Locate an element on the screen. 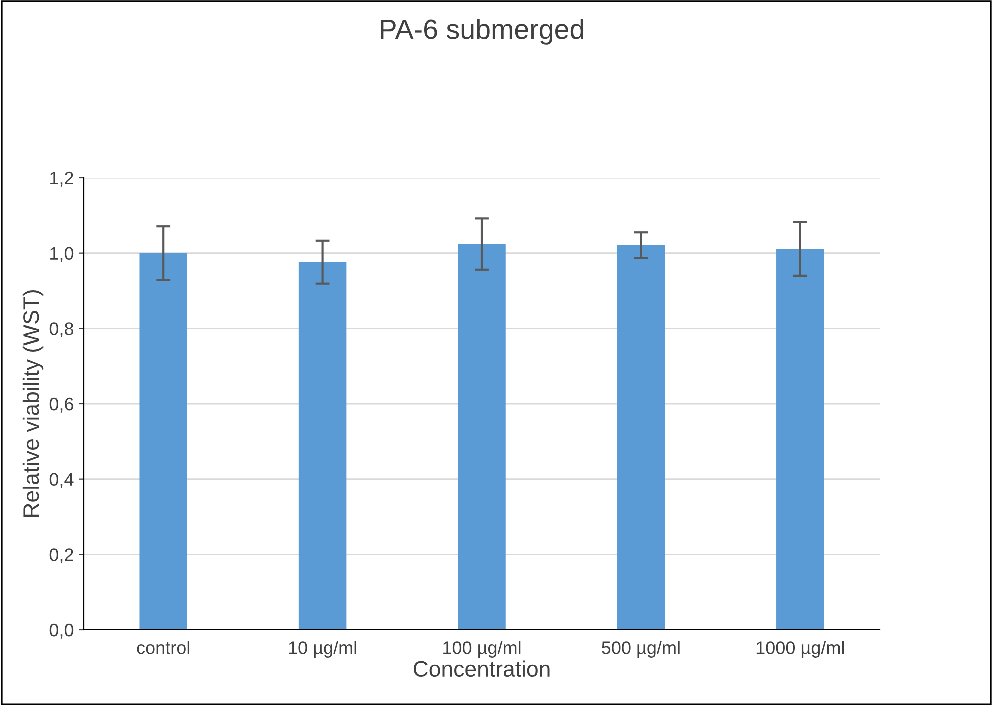 The image size is (993, 706). y-tick-label: 0,4 is located at coordinates (62, 480).